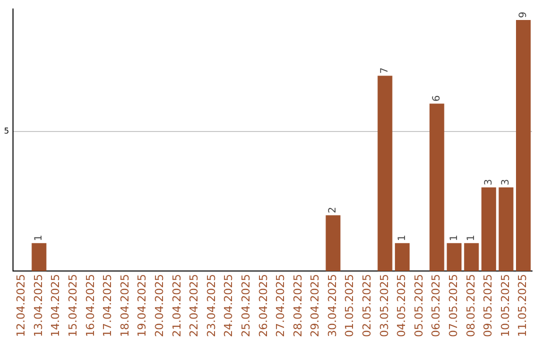  I want to click on x-tick-label: 19.04.2025, so click(142, 306).